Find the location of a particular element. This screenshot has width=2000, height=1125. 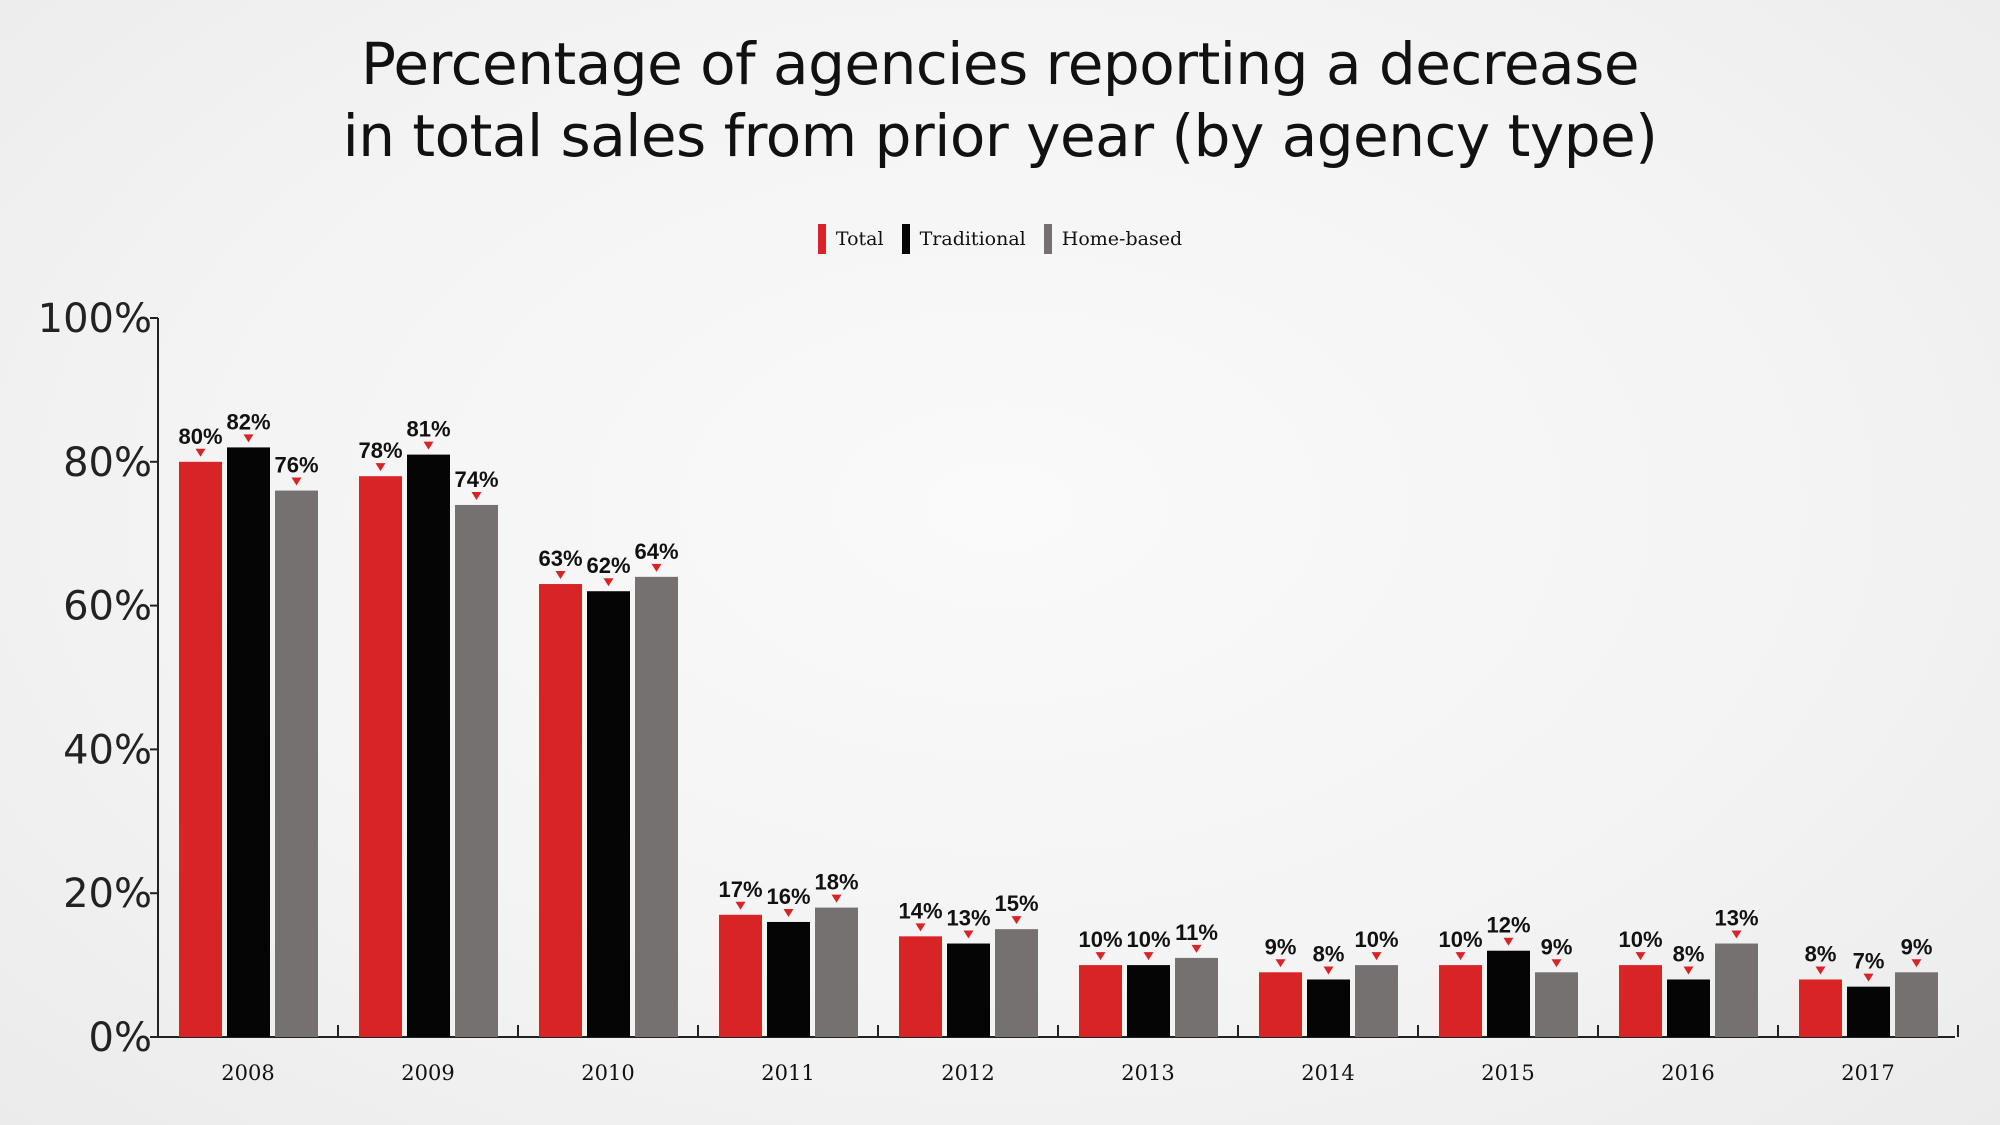

x-tick-label-2016: 2016 is located at coordinates (1687, 1073).